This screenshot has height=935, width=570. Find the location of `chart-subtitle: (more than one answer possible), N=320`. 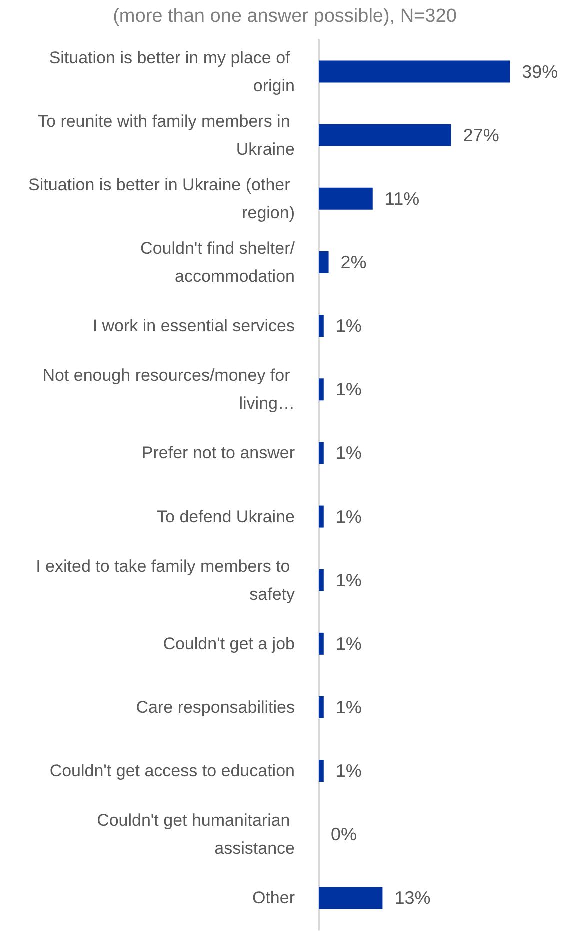

chart-subtitle: (more than one answer possible), N=320 is located at coordinates (285, 16).